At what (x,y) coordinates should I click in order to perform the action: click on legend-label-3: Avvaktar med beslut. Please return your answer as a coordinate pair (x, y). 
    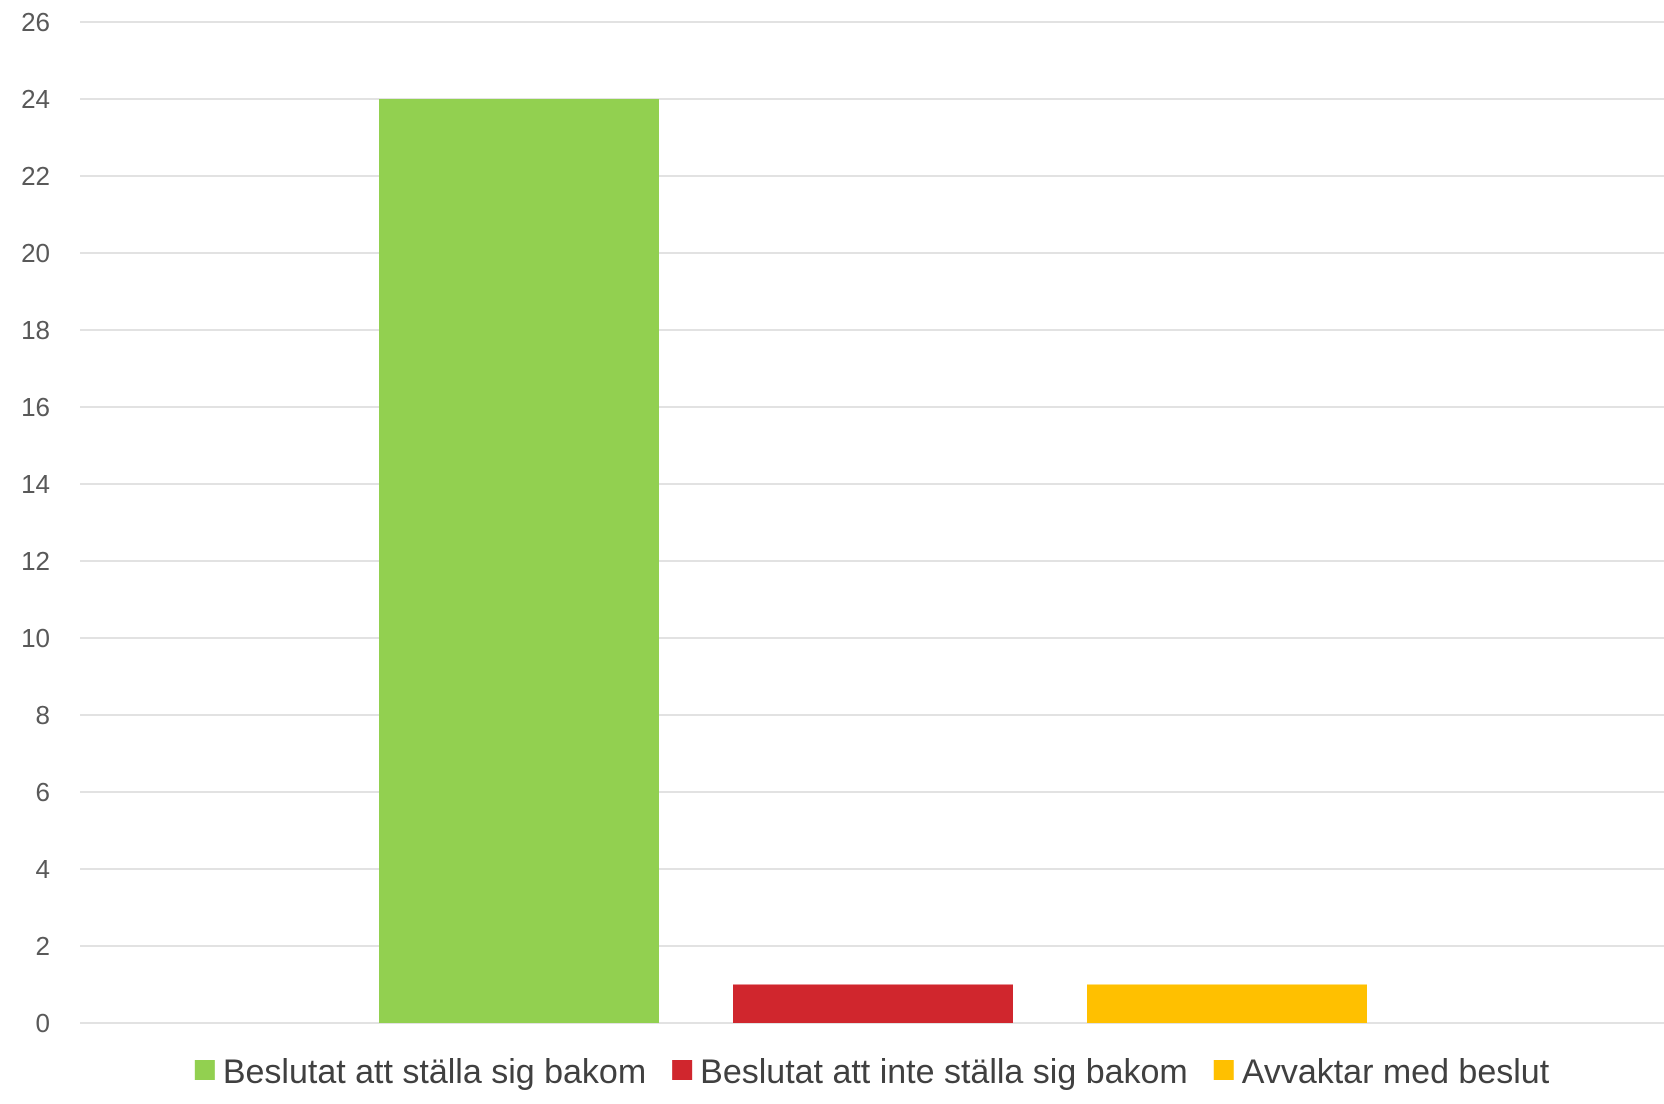
    Looking at the image, I should click on (1396, 1072).